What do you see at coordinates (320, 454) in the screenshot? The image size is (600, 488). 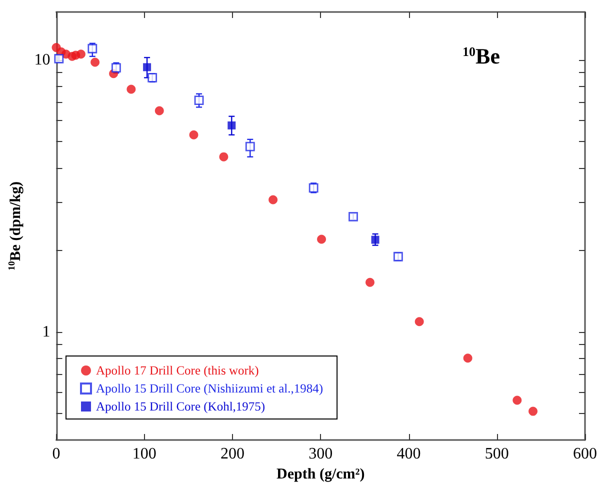 I see `x-tick-label: 300` at bounding box center [320, 454].